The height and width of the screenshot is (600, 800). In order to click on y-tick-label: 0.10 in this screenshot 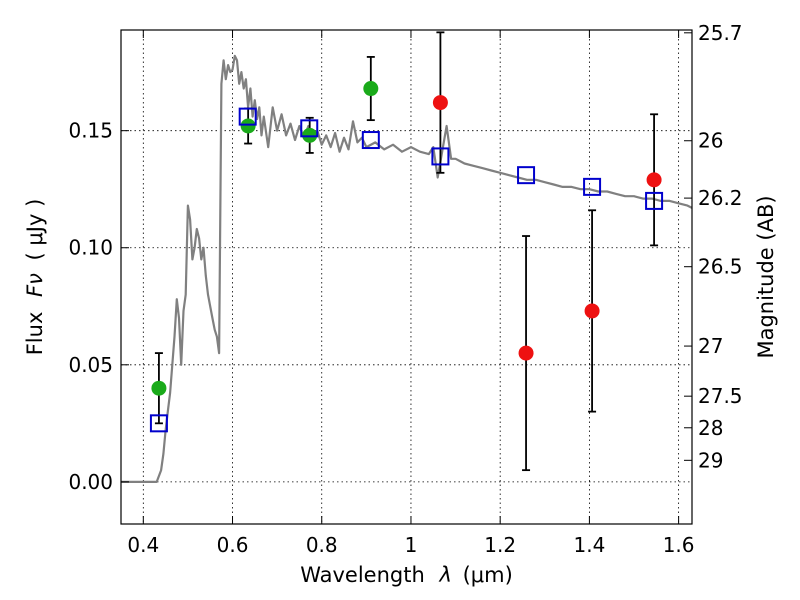, I will do `click(90, 248)`.